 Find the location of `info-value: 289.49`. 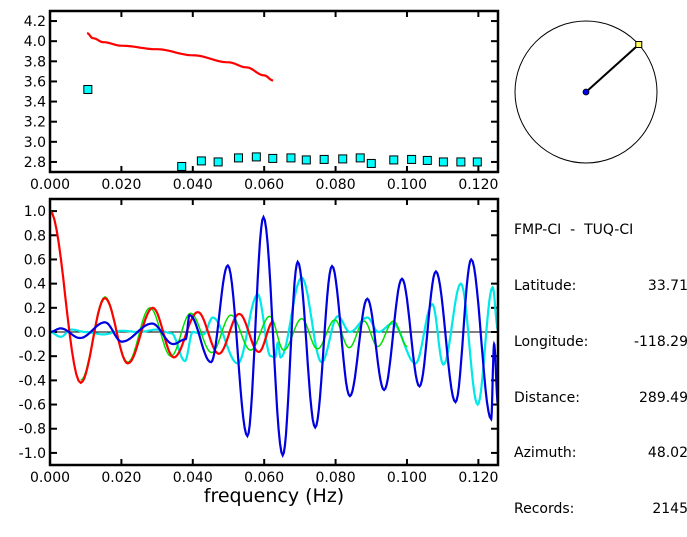

info-value: 289.49 is located at coordinates (663, 397).